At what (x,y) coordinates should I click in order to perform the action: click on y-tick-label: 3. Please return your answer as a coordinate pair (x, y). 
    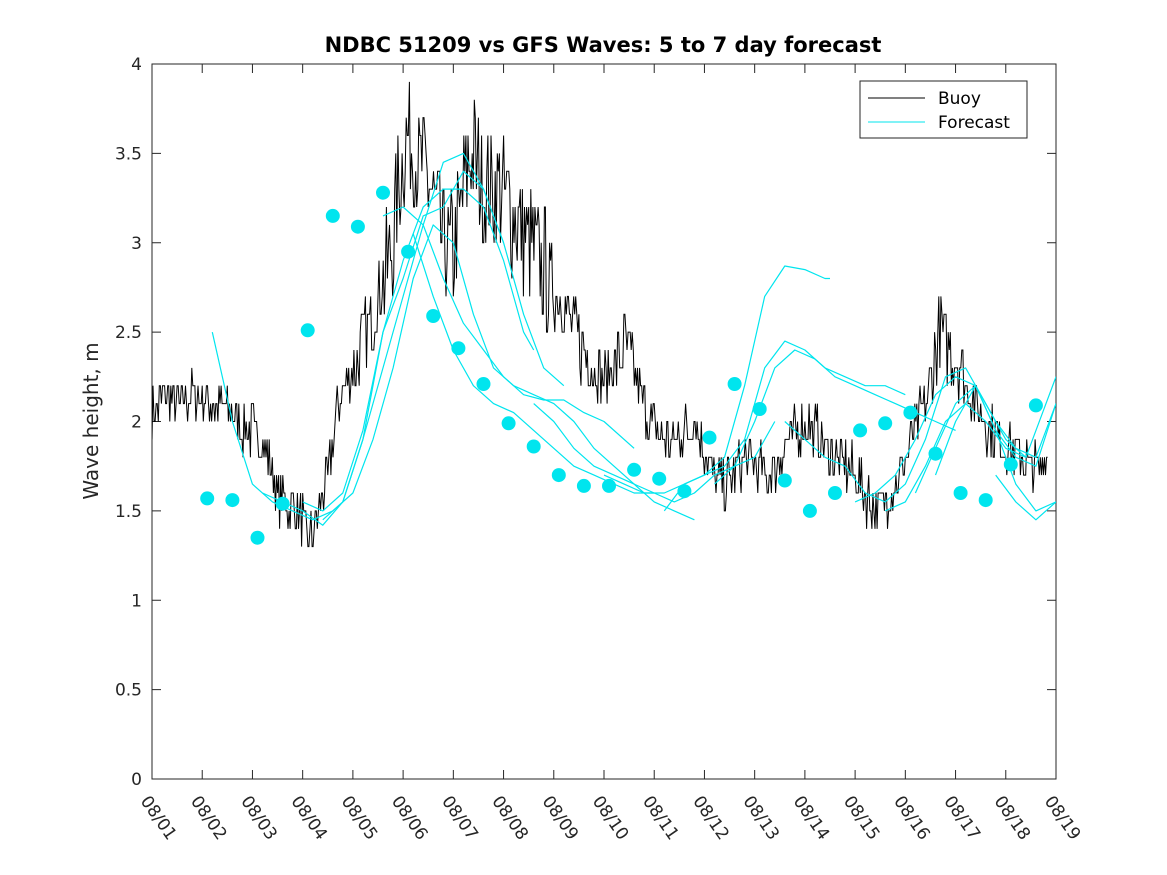
    Looking at the image, I should click on (136, 244).